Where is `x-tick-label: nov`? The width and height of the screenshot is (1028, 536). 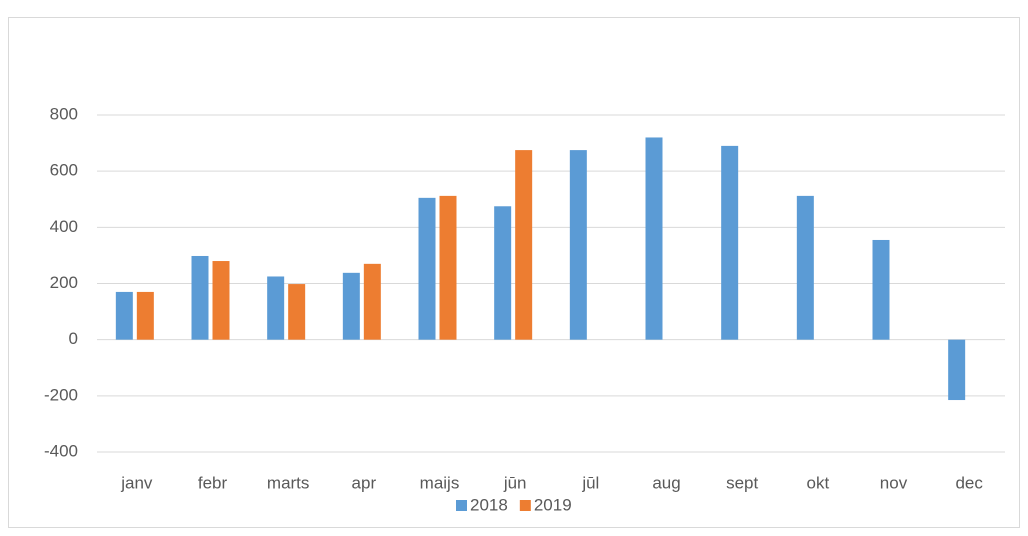
x-tick-label: nov is located at coordinates (894, 482).